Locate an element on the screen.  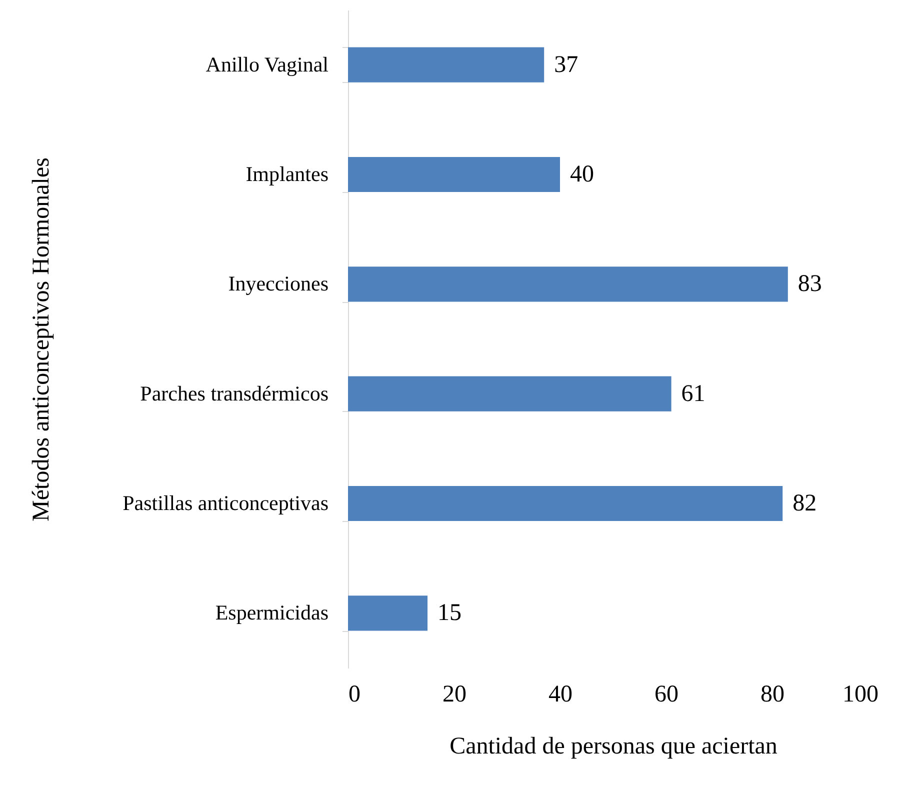
y-tick-label: Espermicidas is located at coordinates (271, 612).